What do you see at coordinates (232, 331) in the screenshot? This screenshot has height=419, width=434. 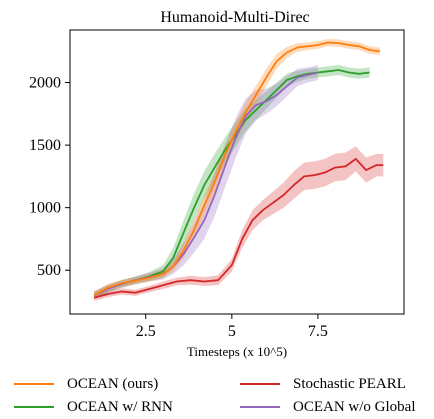 I see `x-tick-label: 5` at bounding box center [232, 331].